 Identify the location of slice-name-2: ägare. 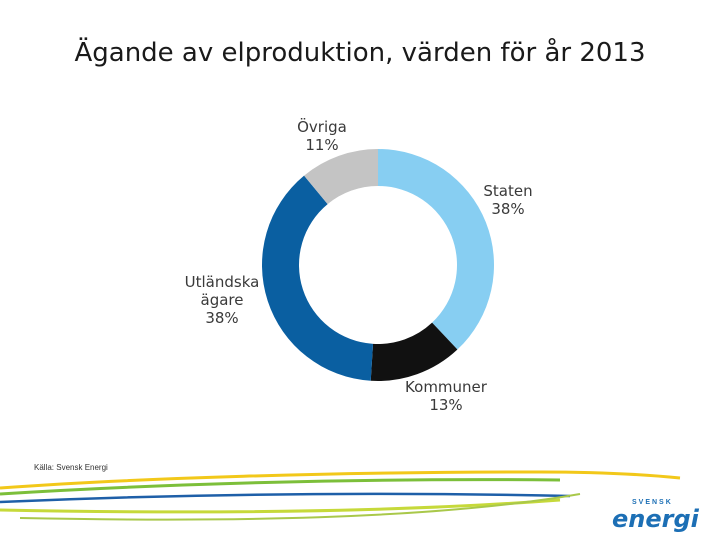
(222, 300).